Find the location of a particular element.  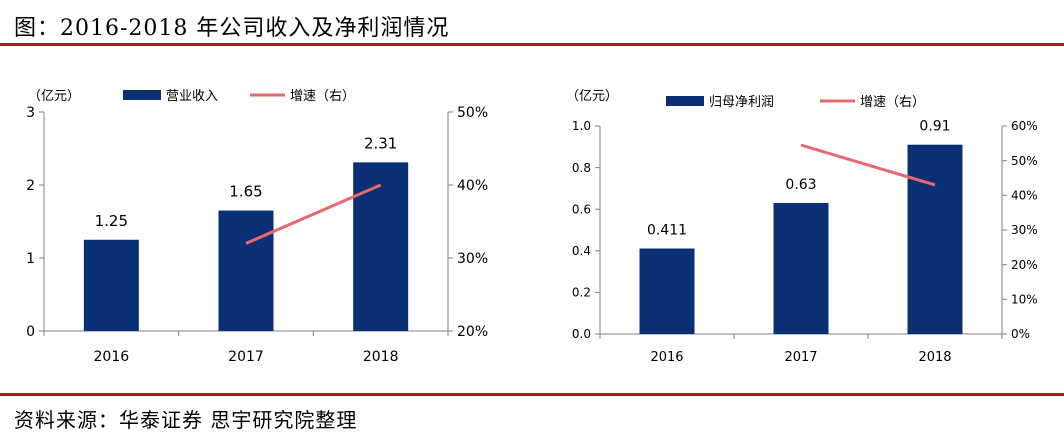

bar-value-label: 1.25 is located at coordinates (111, 221).